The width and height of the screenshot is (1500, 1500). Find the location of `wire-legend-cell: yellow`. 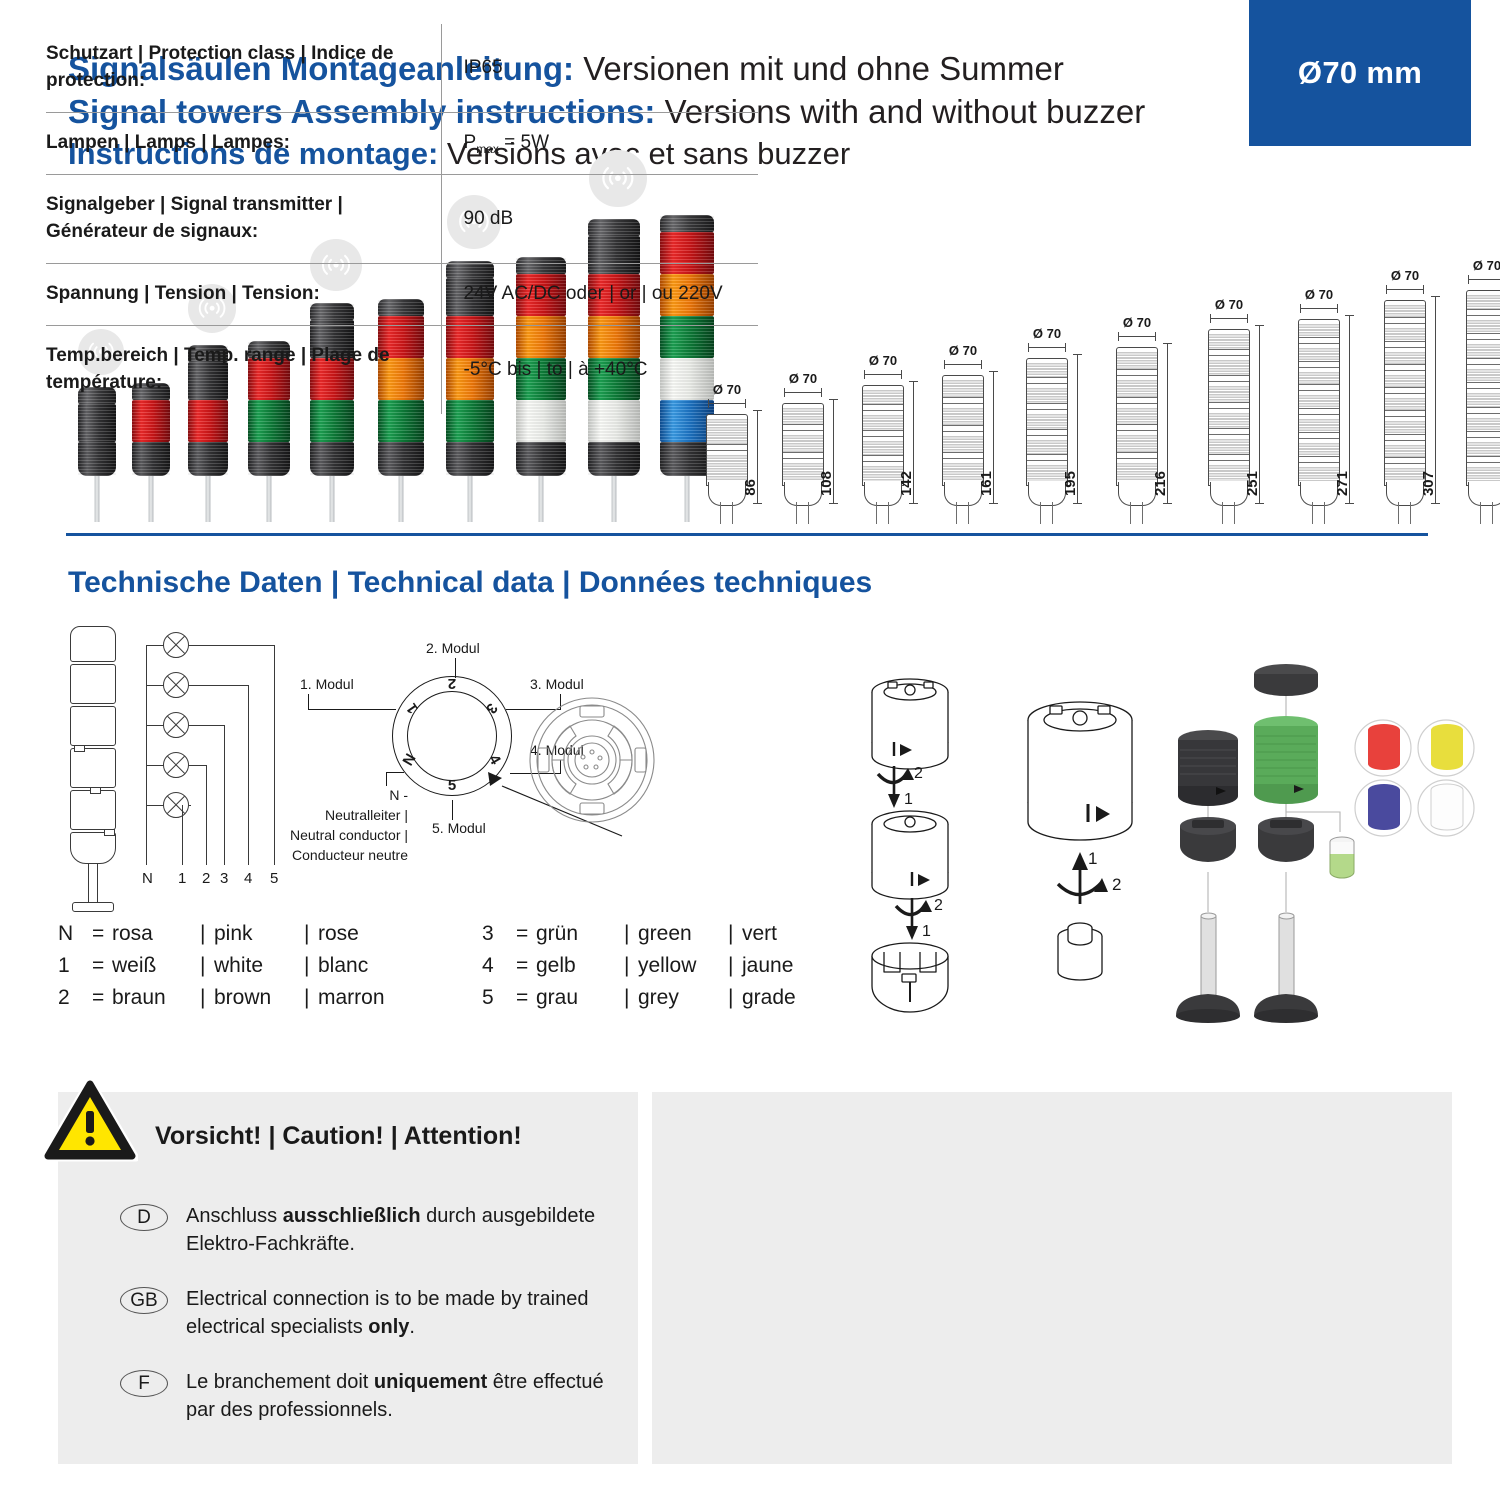

wire-legend-cell: yellow is located at coordinates (667, 965).